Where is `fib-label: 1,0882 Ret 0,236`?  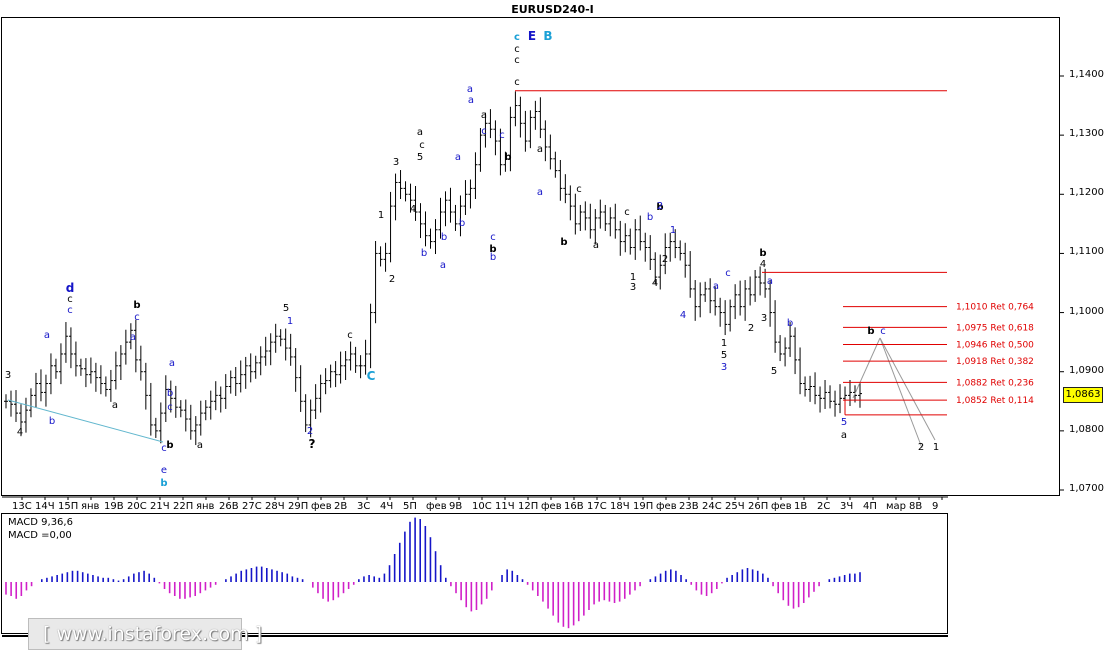 fib-label: 1,0882 Ret 0,236 is located at coordinates (995, 383).